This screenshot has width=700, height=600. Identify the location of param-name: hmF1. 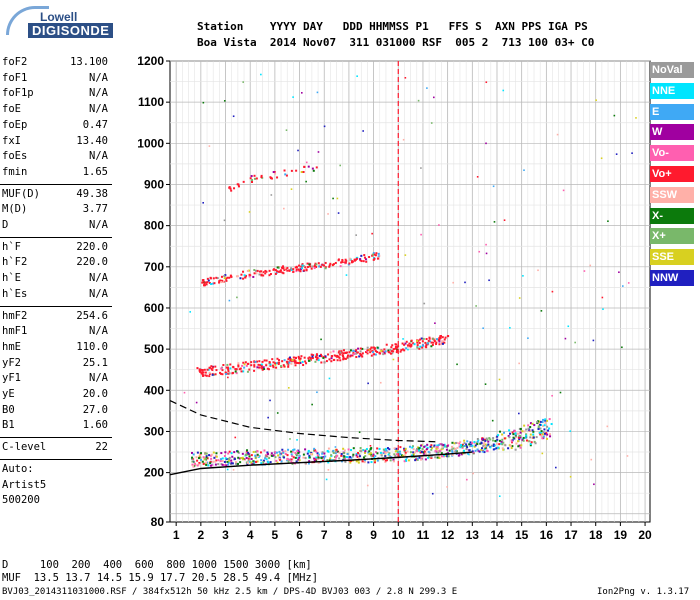
(15, 331).